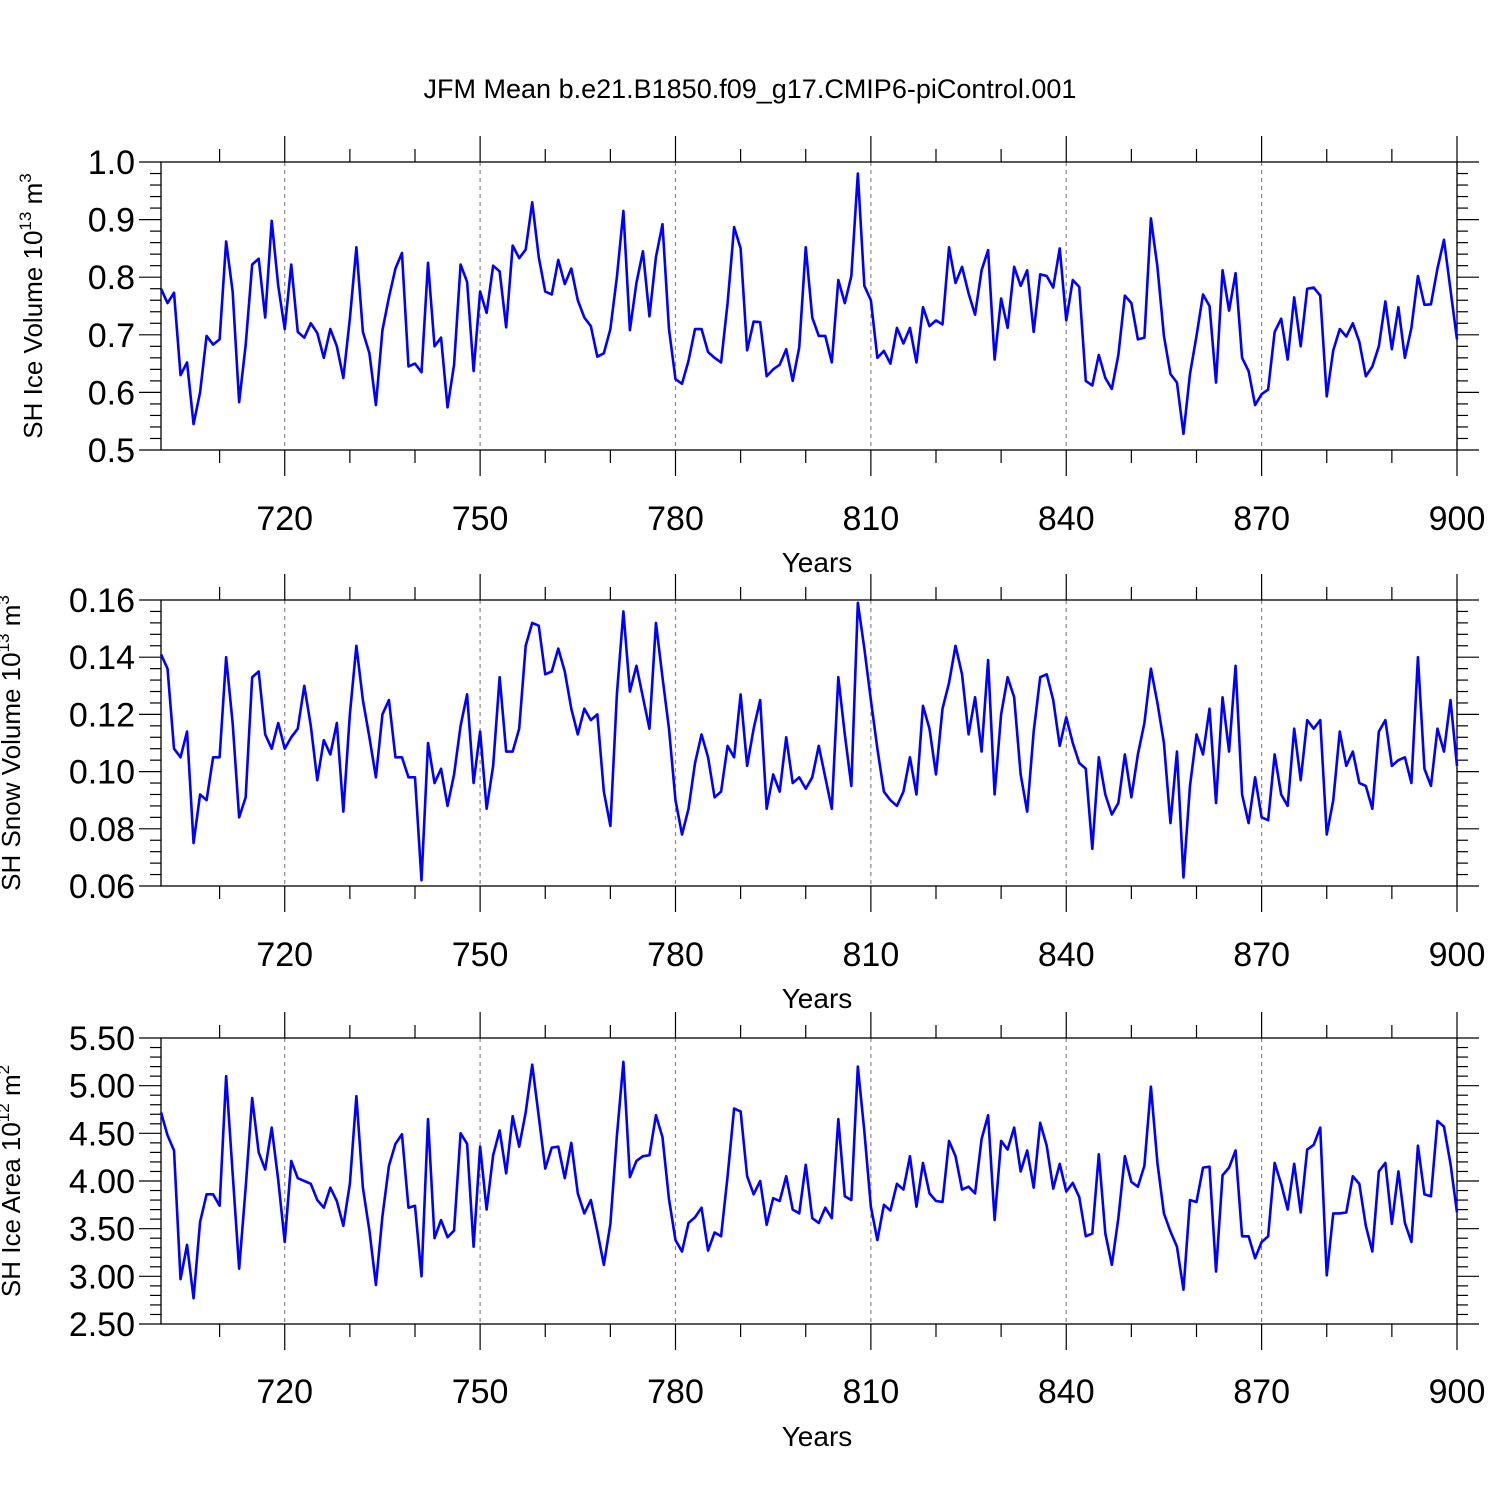 The width and height of the screenshot is (1500, 1500). I want to click on x-axis-title: Years, so click(817, 998).